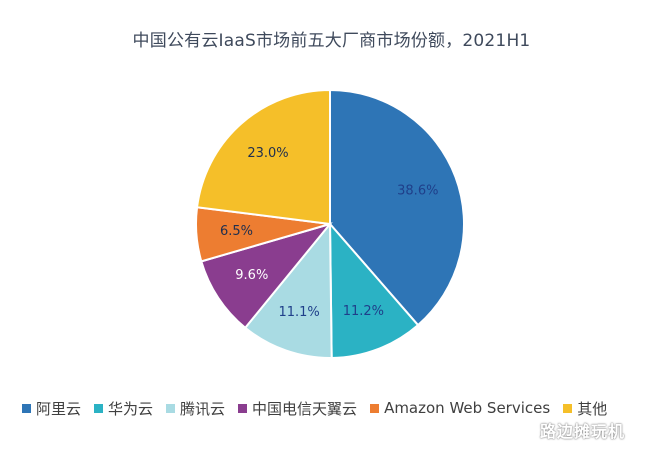 This screenshot has width=663, height=462. Describe the element at coordinates (203, 408) in the screenshot. I see `legend-label: 腾讯云` at that location.